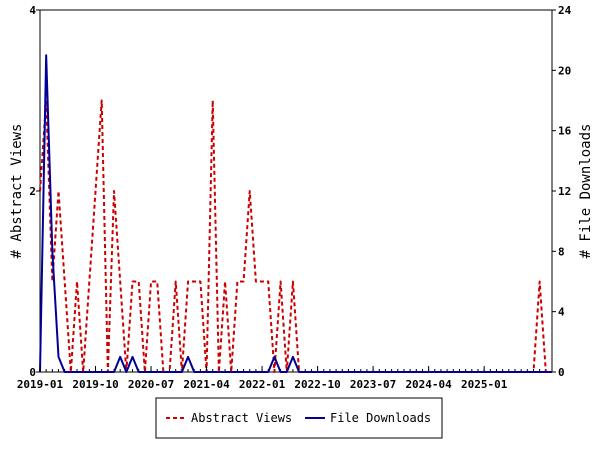 The width and height of the screenshot is (600, 455). Describe the element at coordinates (241, 418) in the screenshot. I see `legend-label-abstract-views: Abstract Views` at that location.